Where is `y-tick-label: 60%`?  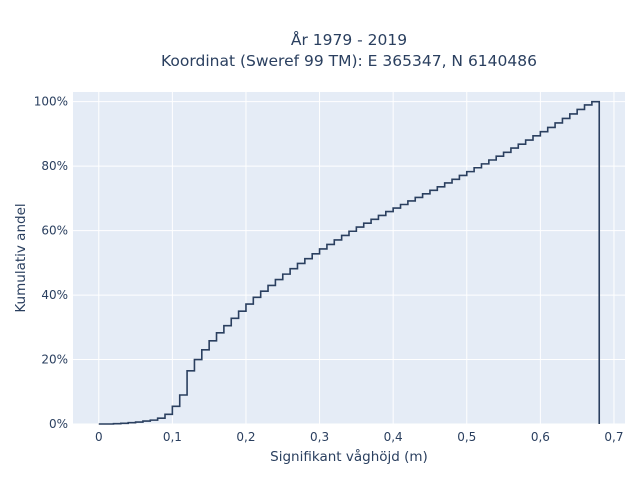
y-tick-label: 60% is located at coordinates (54, 231).